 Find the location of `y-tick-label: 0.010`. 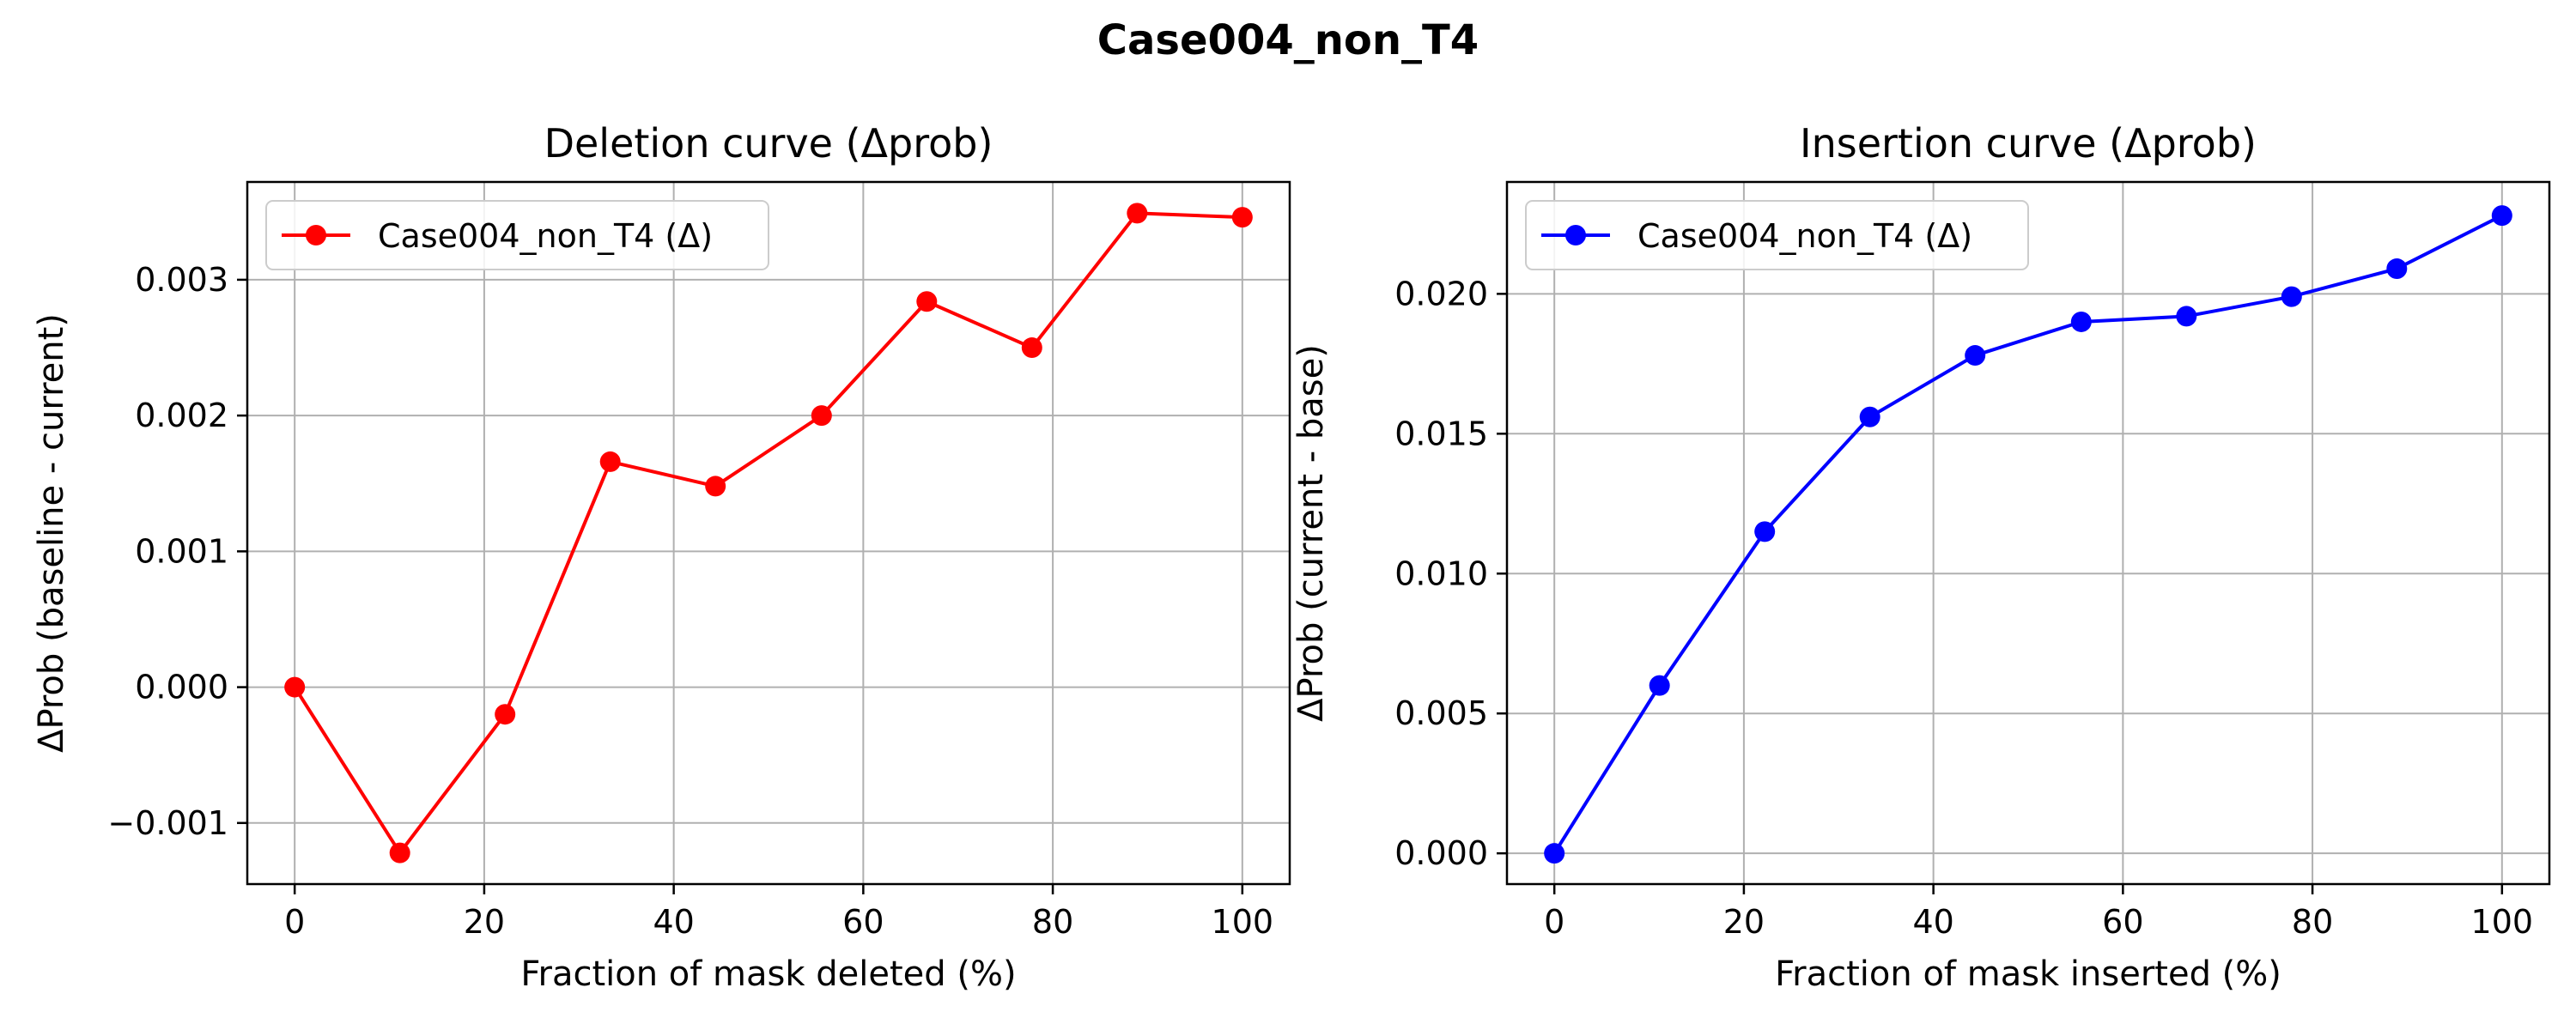

y-tick-label: 0.010 is located at coordinates (1441, 573).